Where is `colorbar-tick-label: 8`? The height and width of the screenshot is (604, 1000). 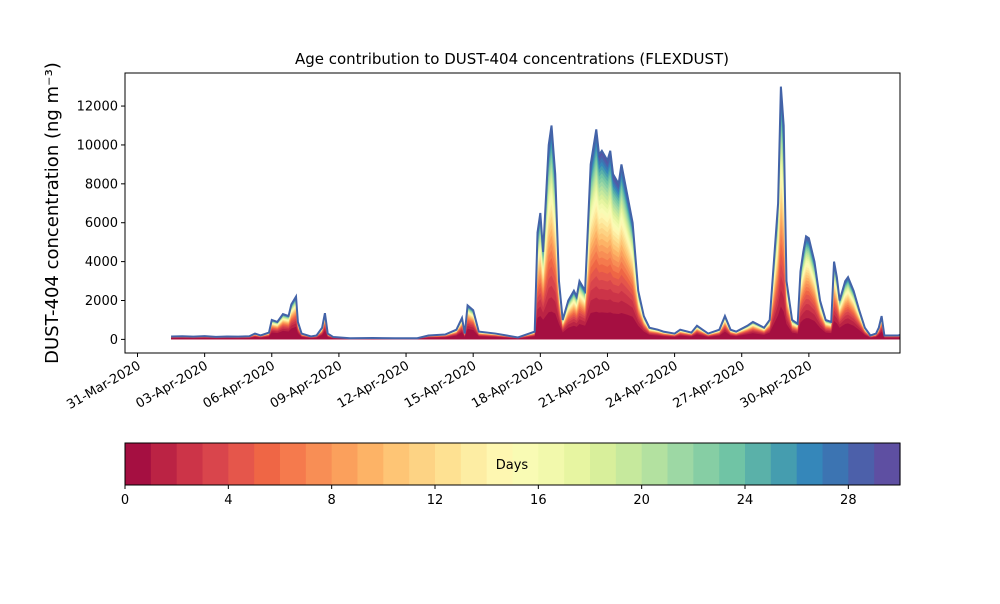 colorbar-tick-label: 8 is located at coordinates (332, 500).